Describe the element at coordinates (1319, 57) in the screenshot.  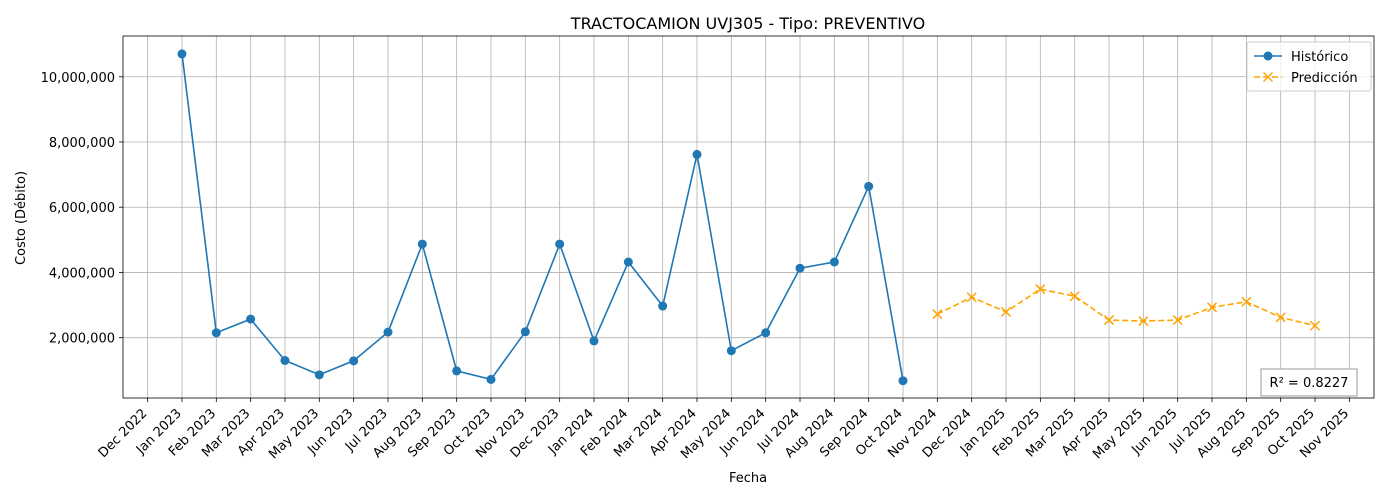
I see `legend-label-historico: Histórico` at that location.